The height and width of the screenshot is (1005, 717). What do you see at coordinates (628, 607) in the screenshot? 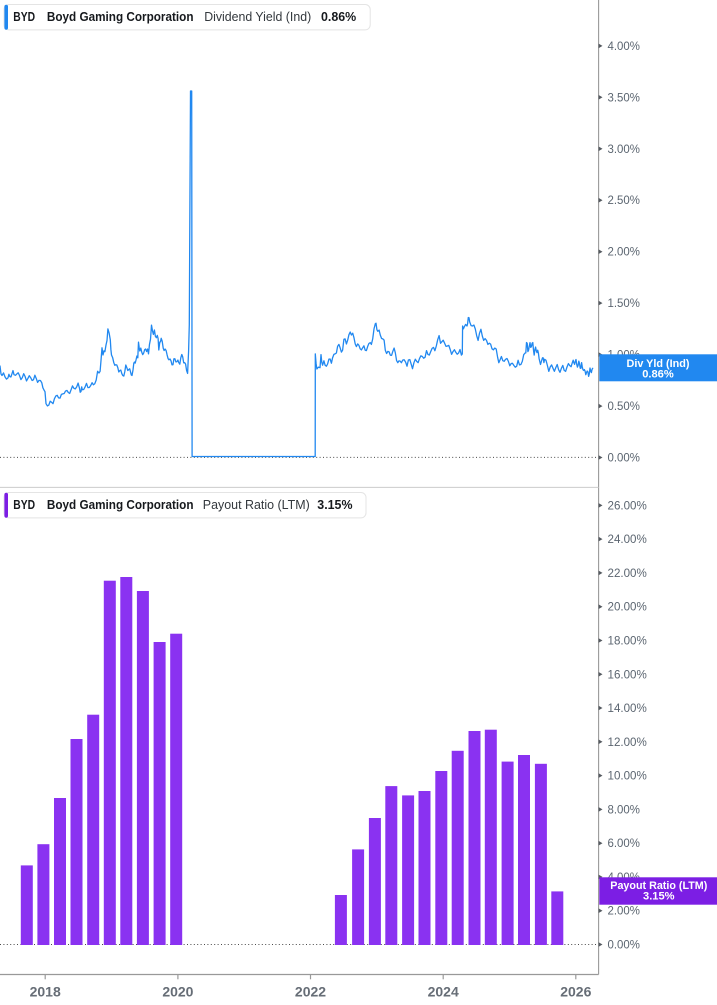
I see `svg-text: 20.00%` at bounding box center [628, 607].